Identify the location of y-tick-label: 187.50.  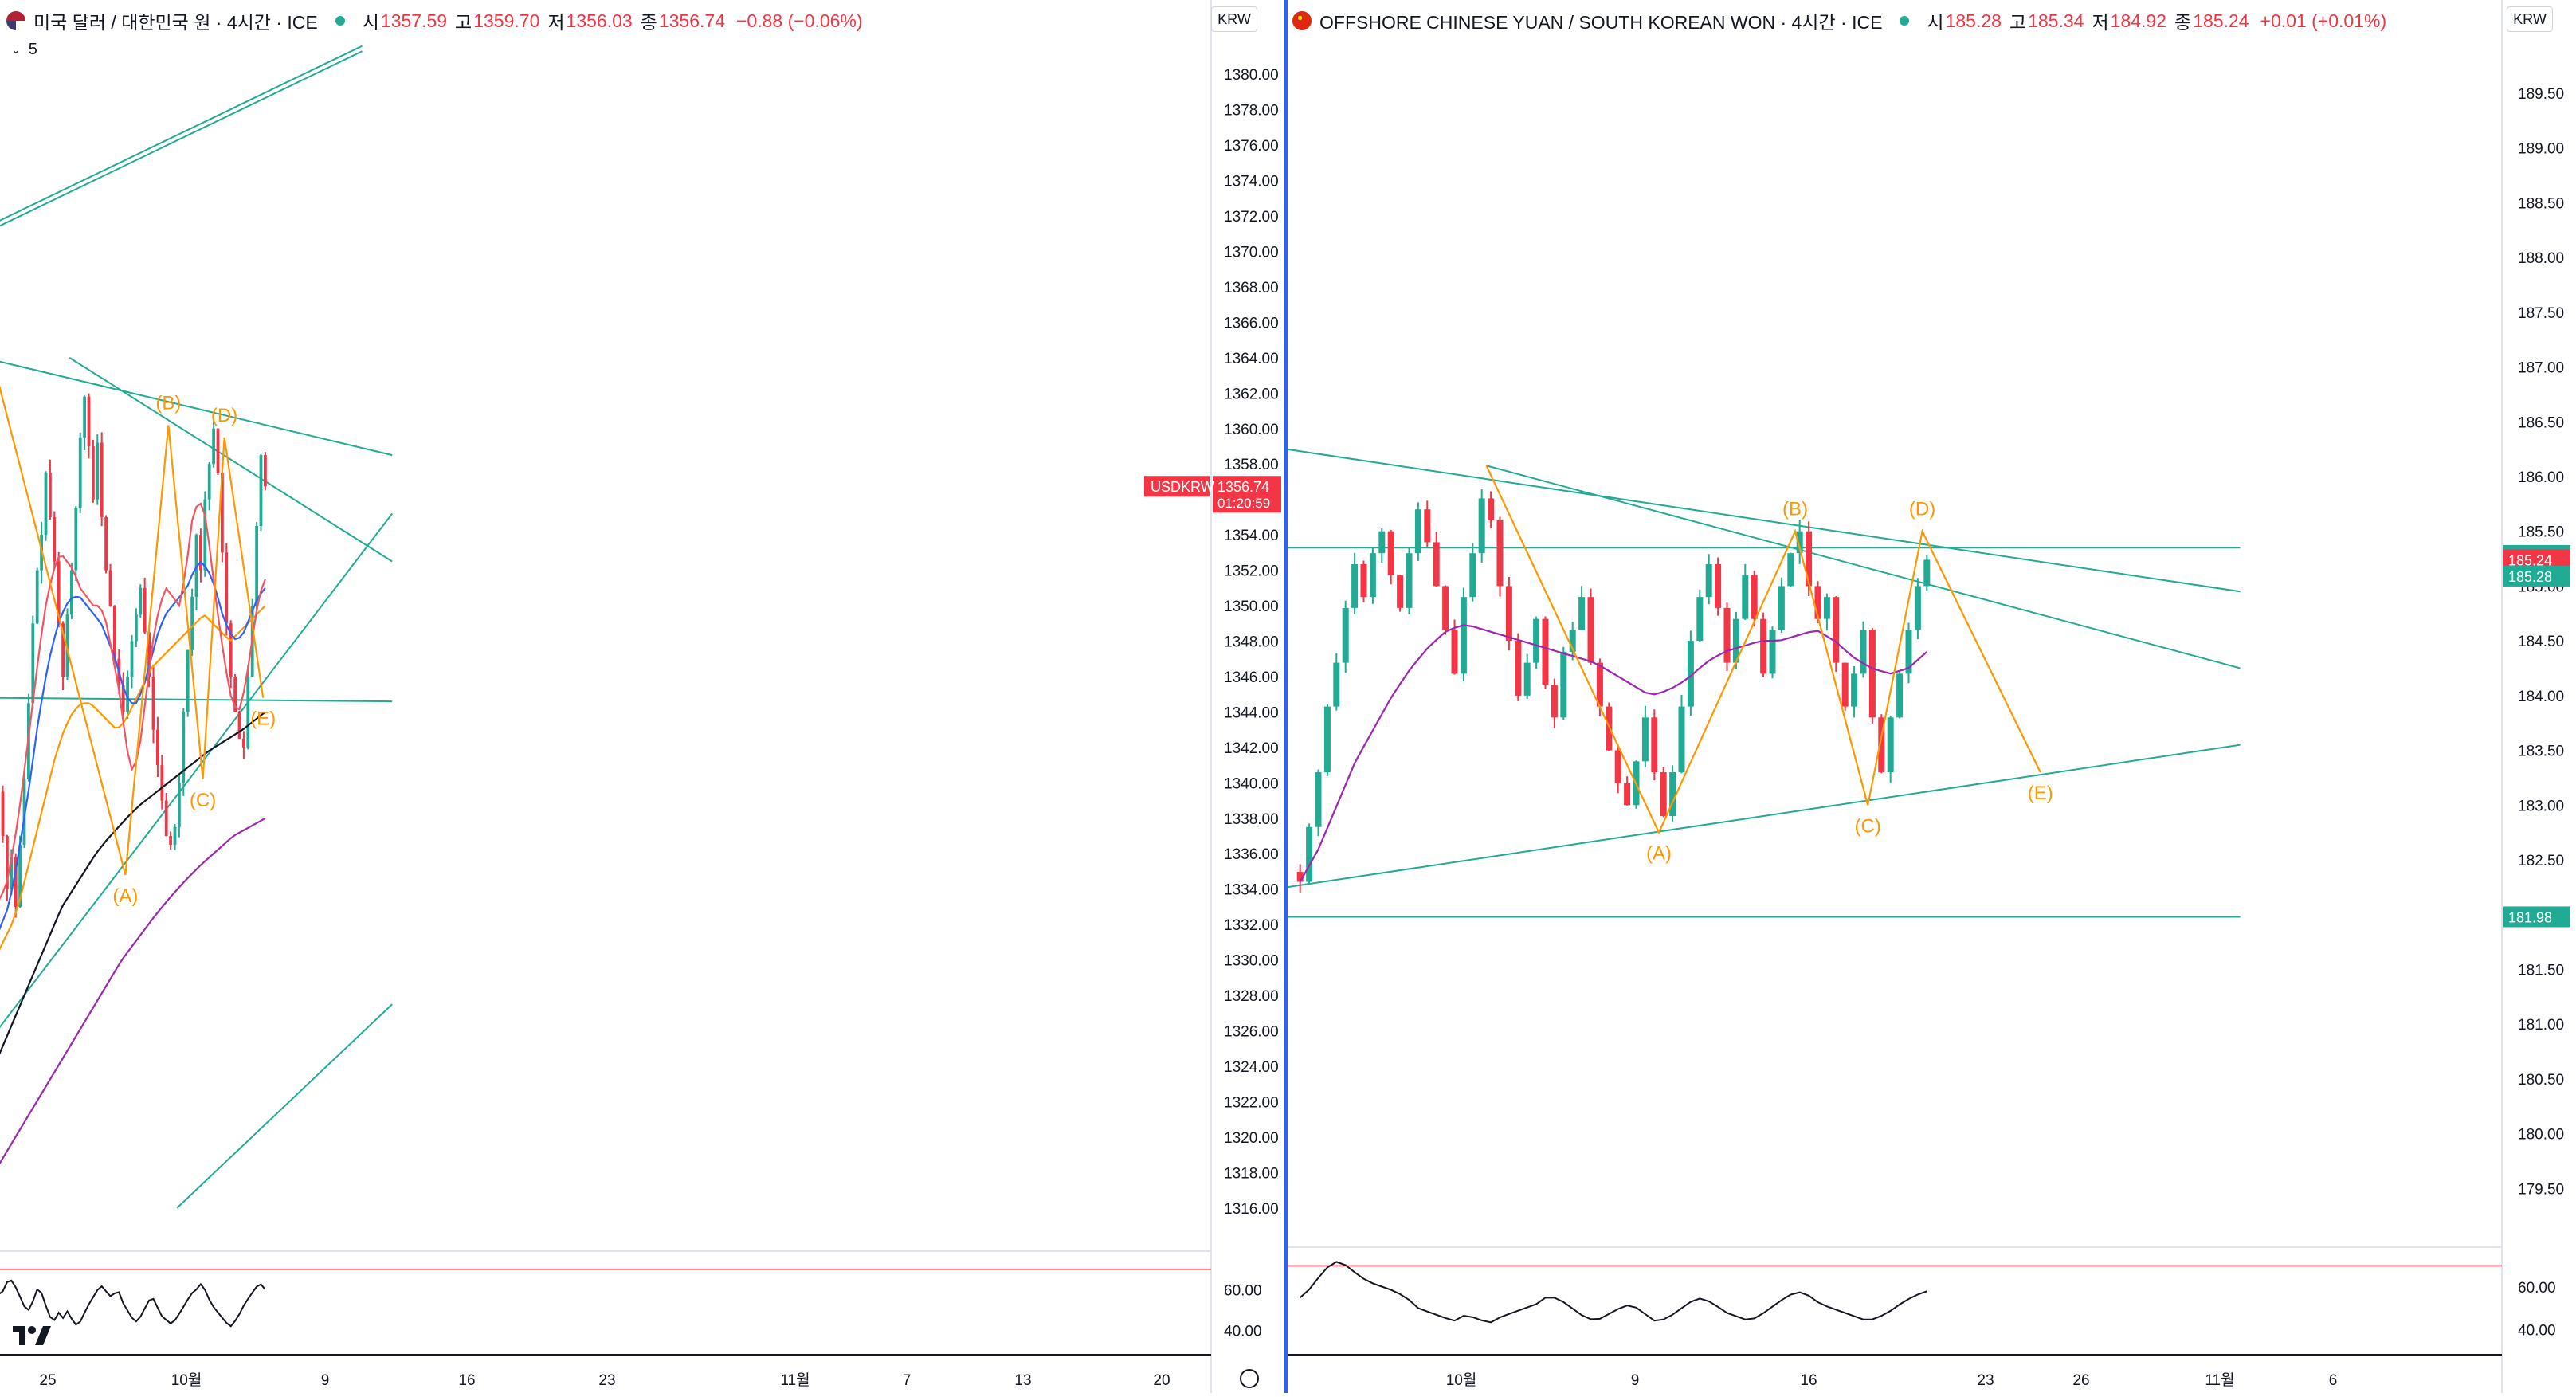
(2541, 313).